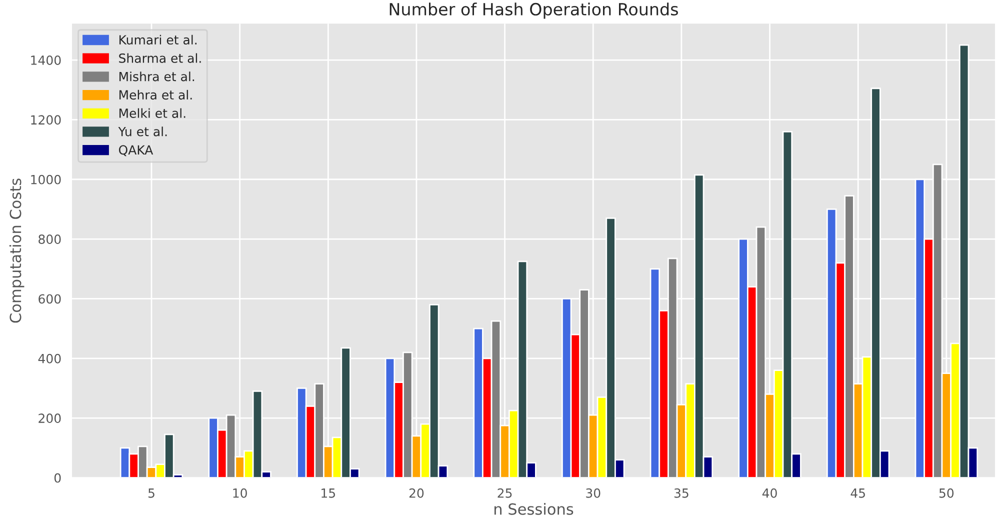 This screenshot has height=525, width=1000. Describe the element at coordinates (160, 58) in the screenshot. I see `legend-label: Sharma et al.` at that location.